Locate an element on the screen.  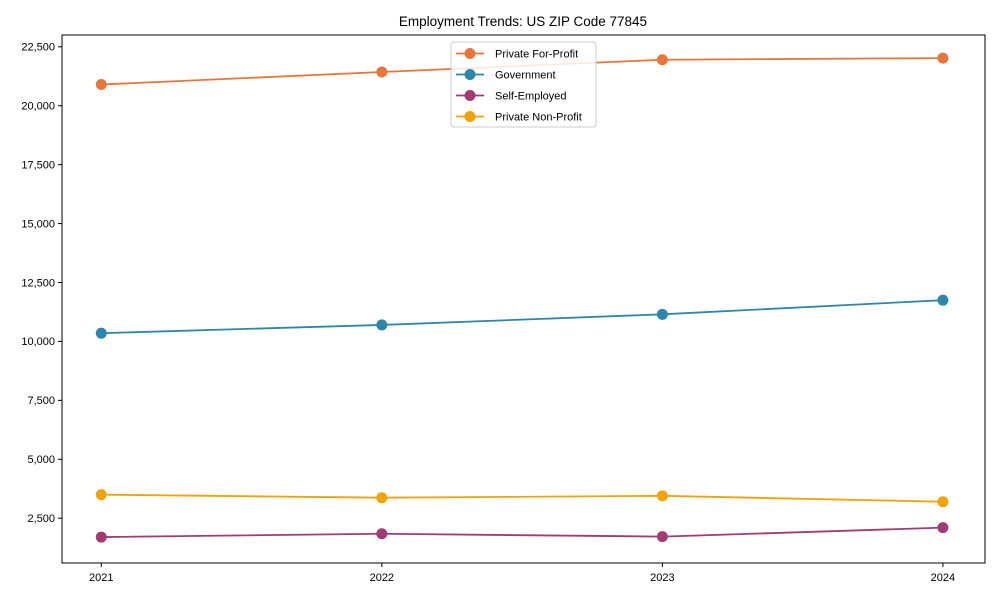
legend-marker-private-for-profit is located at coordinates (470, 53).